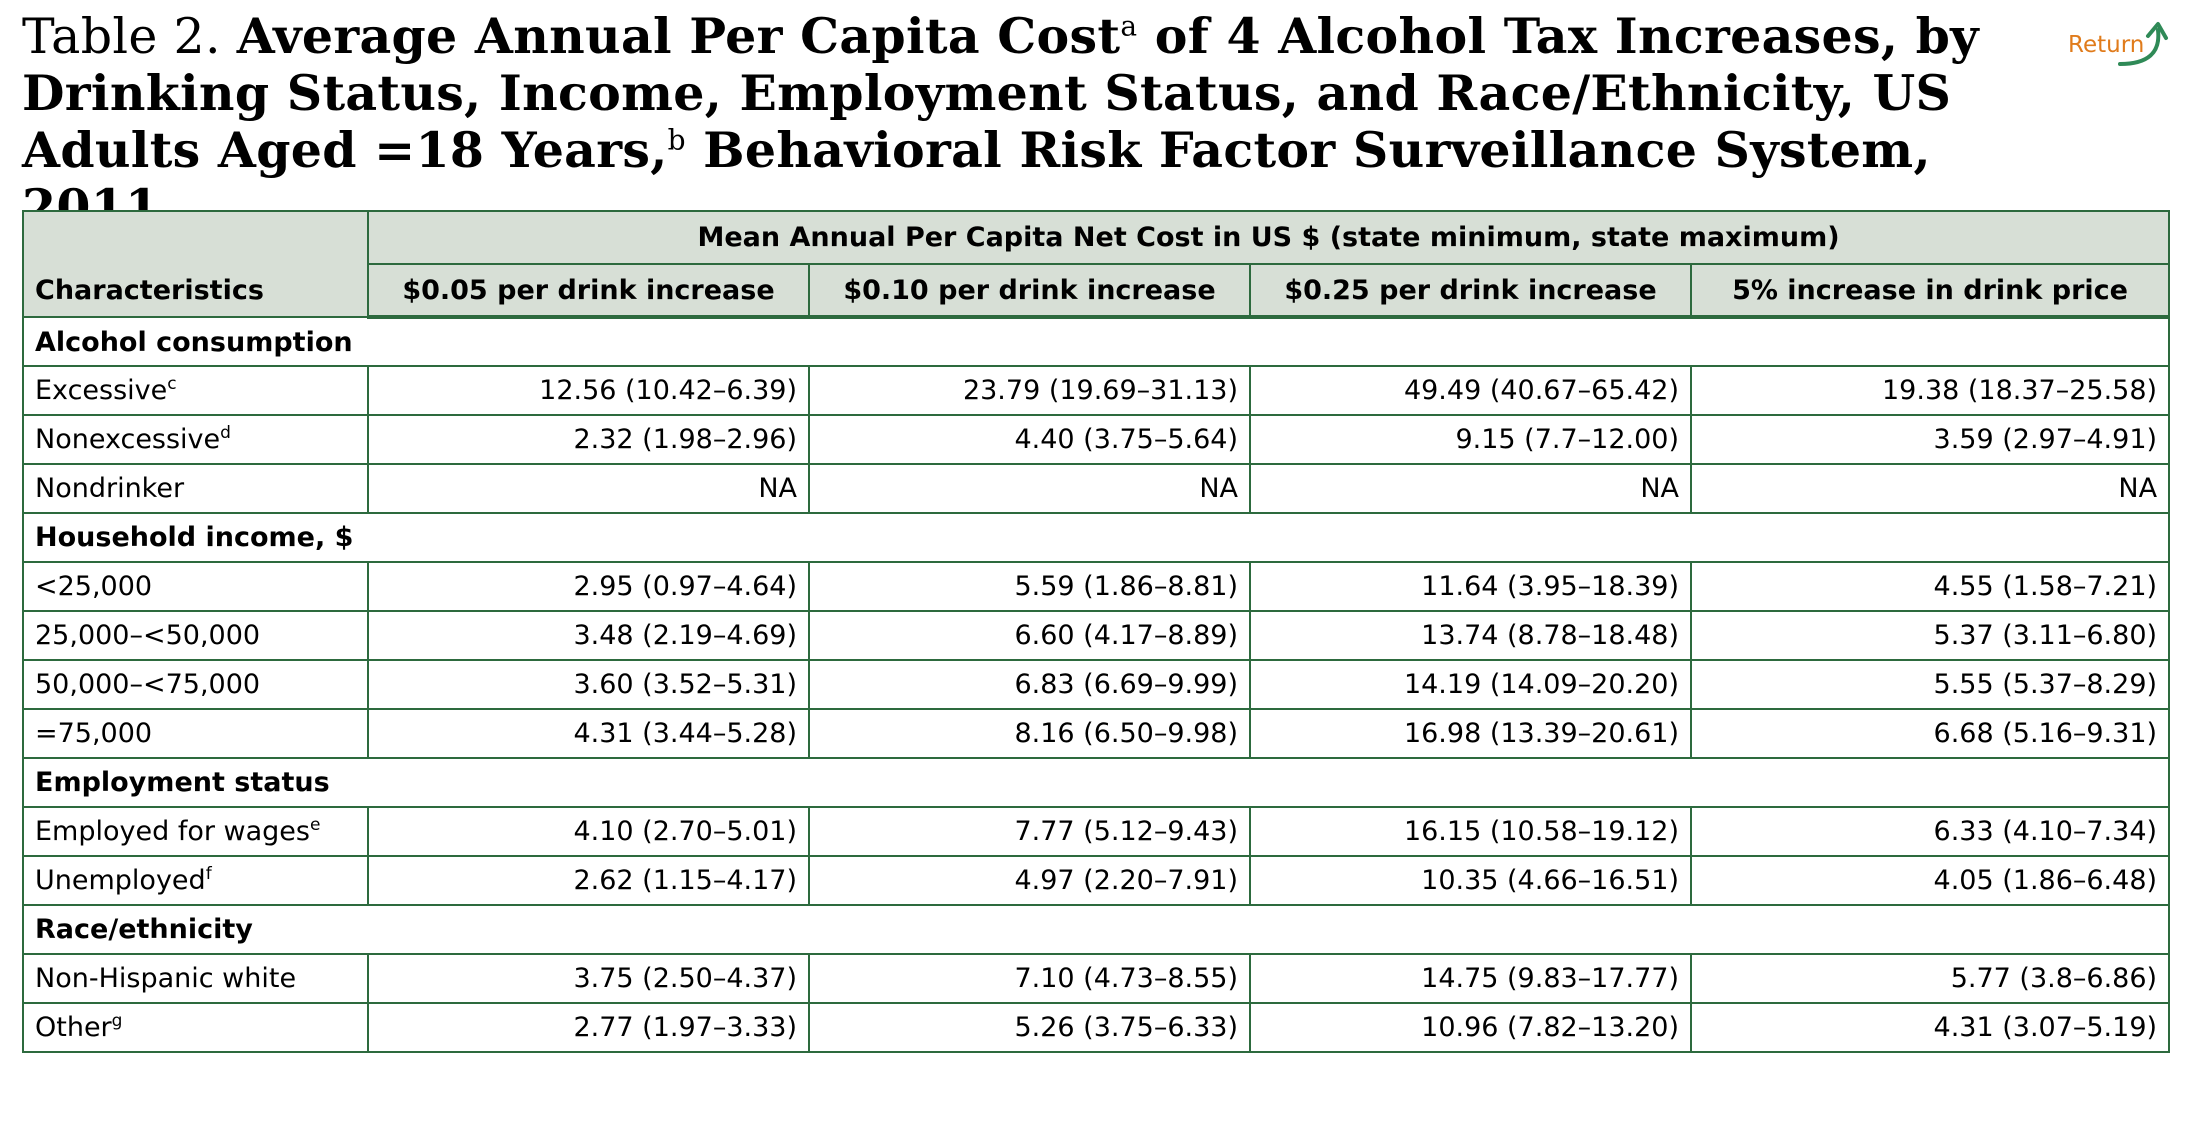  What do you see at coordinates (1470, 390) in the screenshot?
I see `value-cell: 49.49 (40.67–65.42)` at bounding box center [1470, 390].